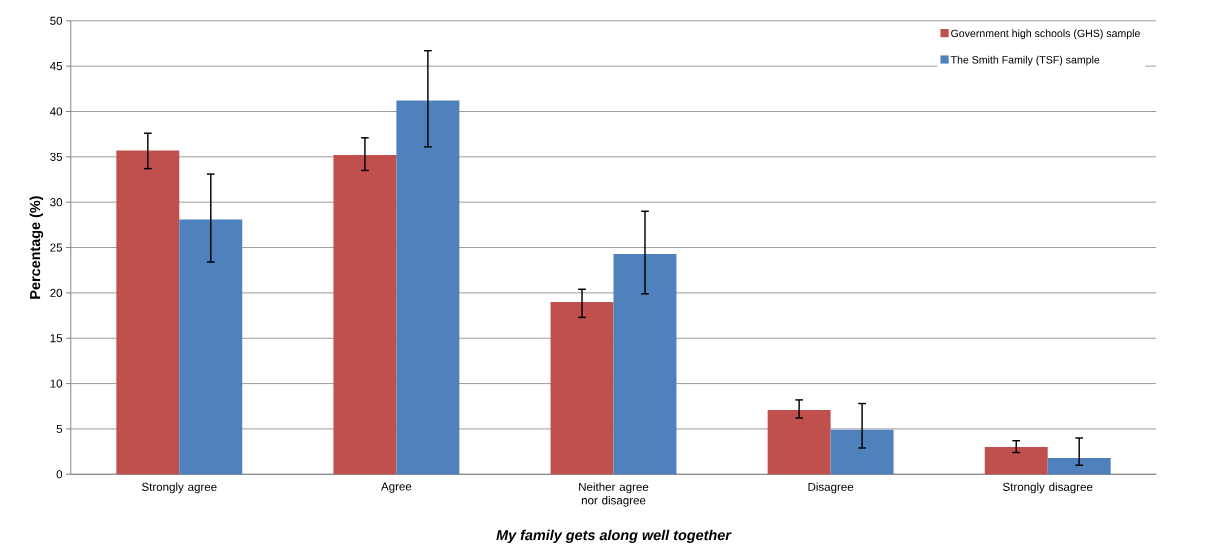 The height and width of the screenshot is (546, 1227). What do you see at coordinates (56, 111) in the screenshot?
I see `y-tick-label: 40` at bounding box center [56, 111].